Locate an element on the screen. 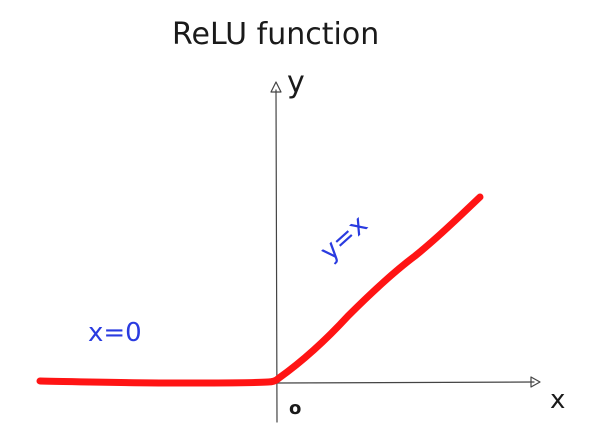 Image resolution: width=600 pixels, height=439 pixels. positive-region-label: y=x is located at coordinates (344, 238).